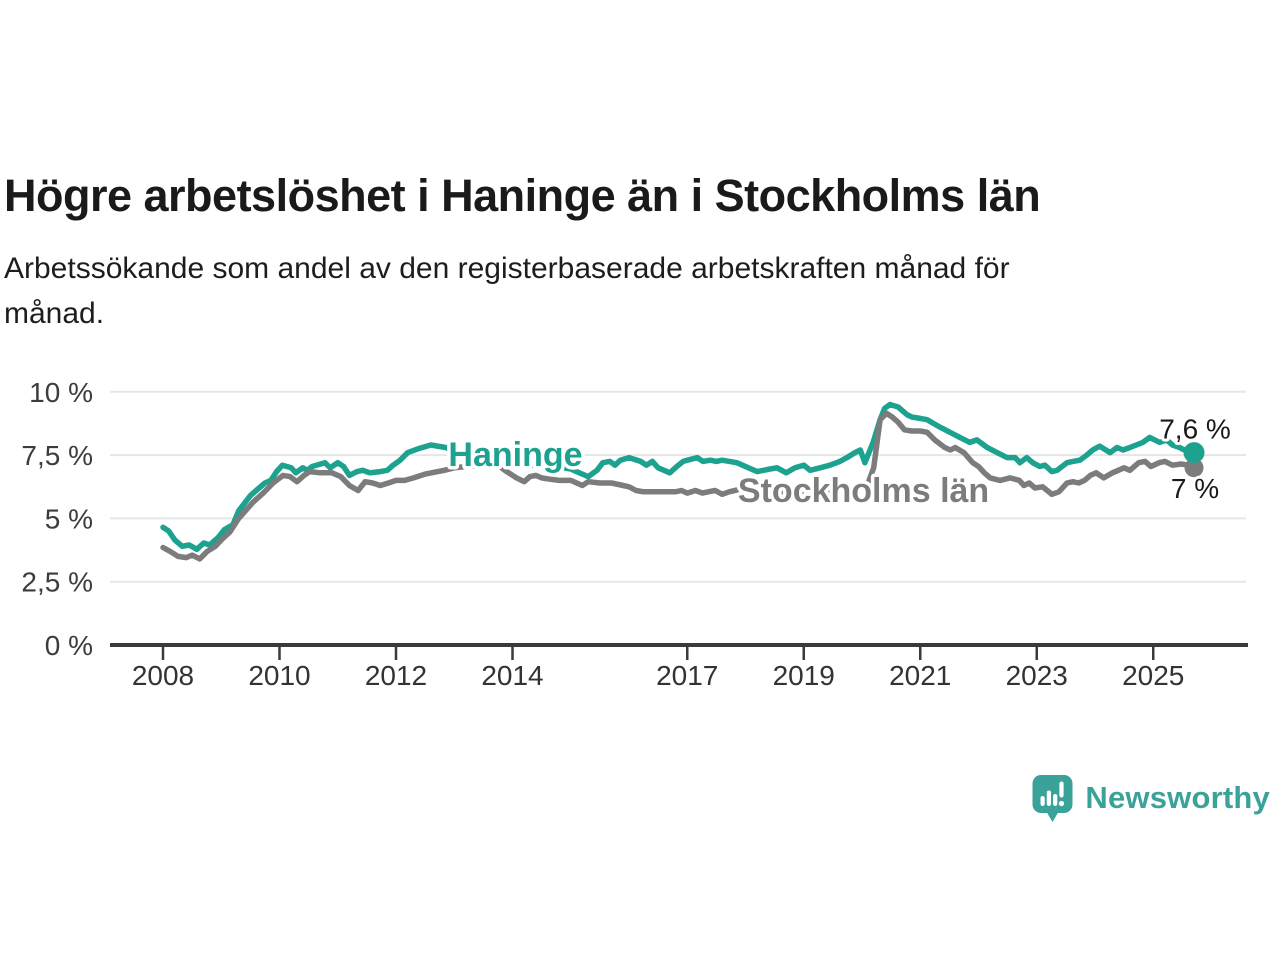 This screenshot has height=960, width=1280. I want to click on chart-subtitle-line-2: månad., so click(54, 313).